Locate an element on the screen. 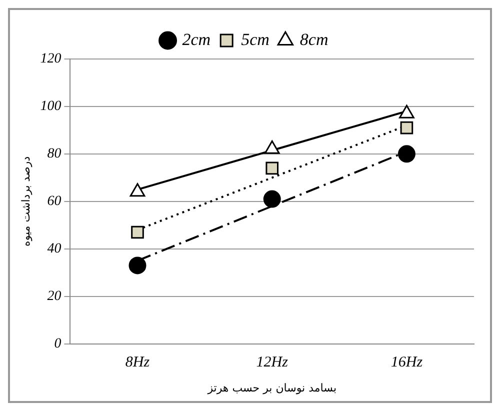  y-axis-title: درصد برداشت میوه is located at coordinates (25, 201).